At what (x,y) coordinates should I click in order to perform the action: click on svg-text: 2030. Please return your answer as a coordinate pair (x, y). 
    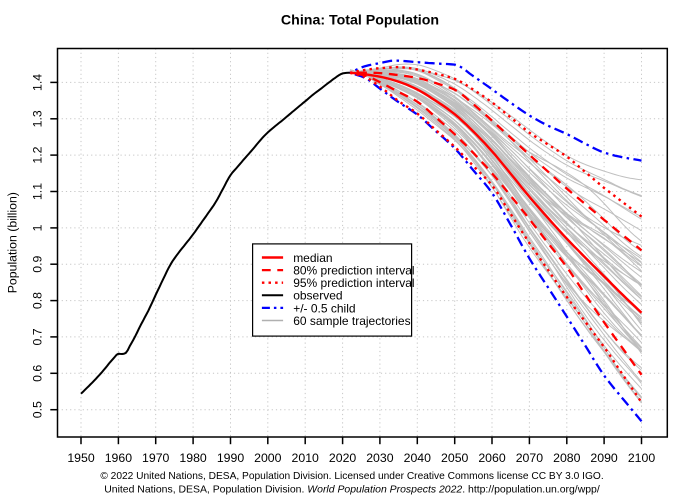
    Looking at the image, I should click on (380, 458).